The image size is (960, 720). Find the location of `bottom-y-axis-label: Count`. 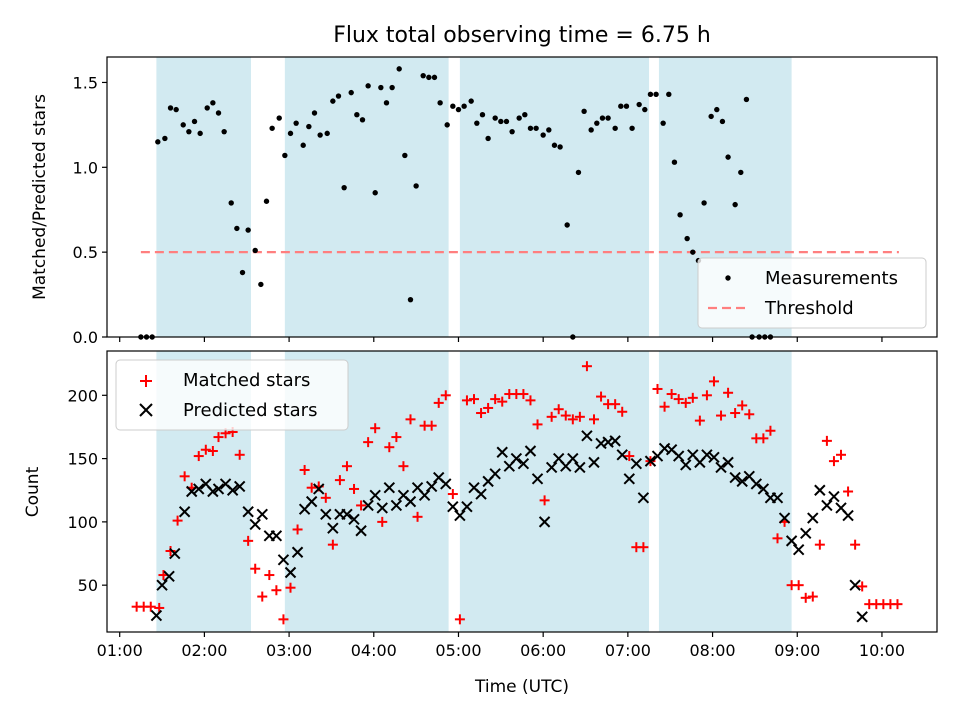

bottom-y-axis-label: Count is located at coordinates (33, 491).